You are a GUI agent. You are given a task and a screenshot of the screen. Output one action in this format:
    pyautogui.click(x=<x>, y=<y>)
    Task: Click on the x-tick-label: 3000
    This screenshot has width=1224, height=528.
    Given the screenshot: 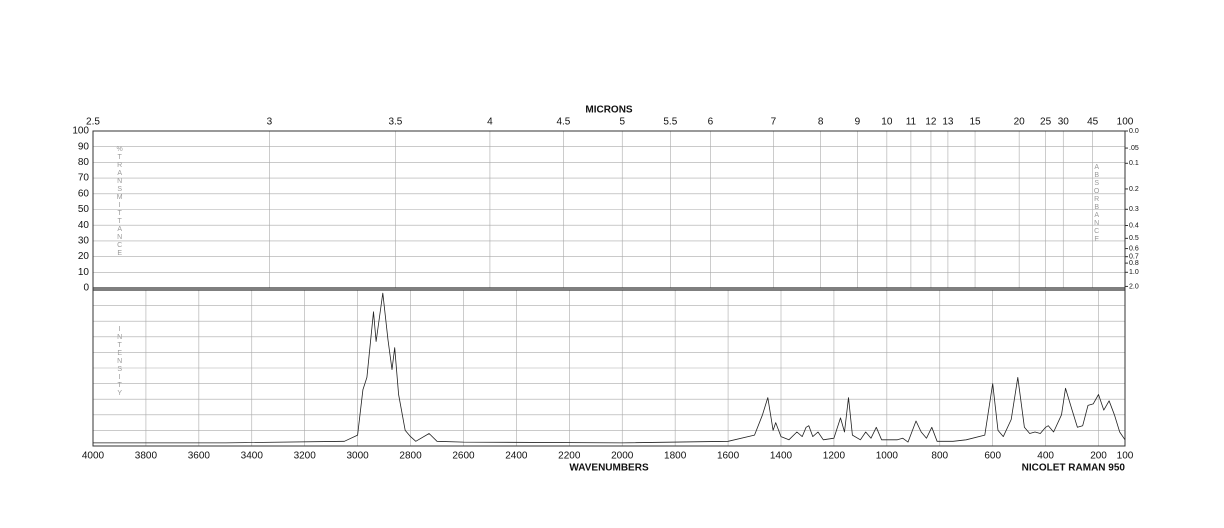 What is the action you would take?
    pyautogui.click(x=357, y=456)
    